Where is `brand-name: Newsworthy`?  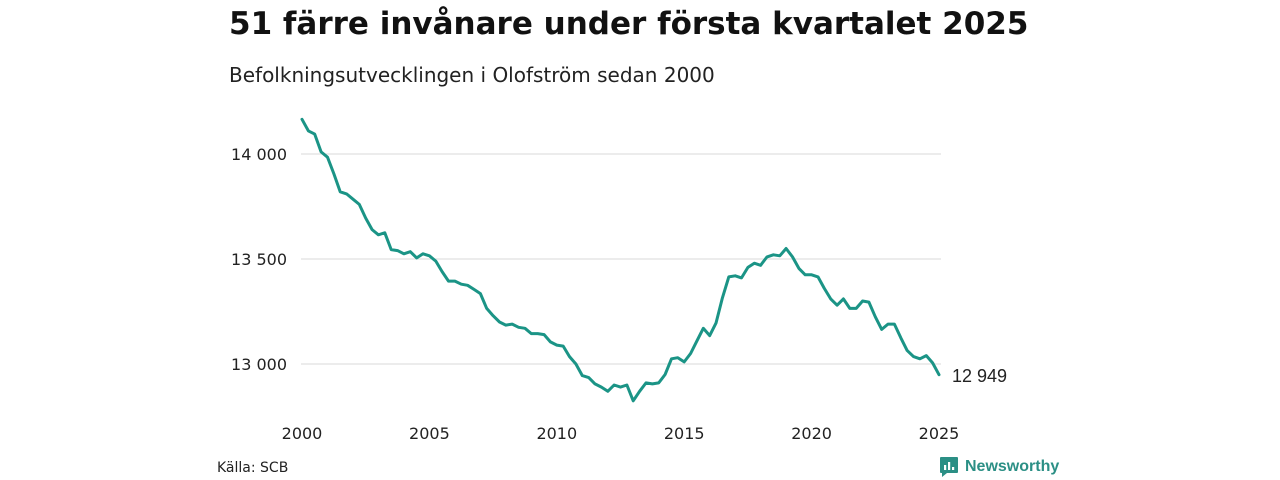
brand-name: Newsworthy is located at coordinates (1012, 466).